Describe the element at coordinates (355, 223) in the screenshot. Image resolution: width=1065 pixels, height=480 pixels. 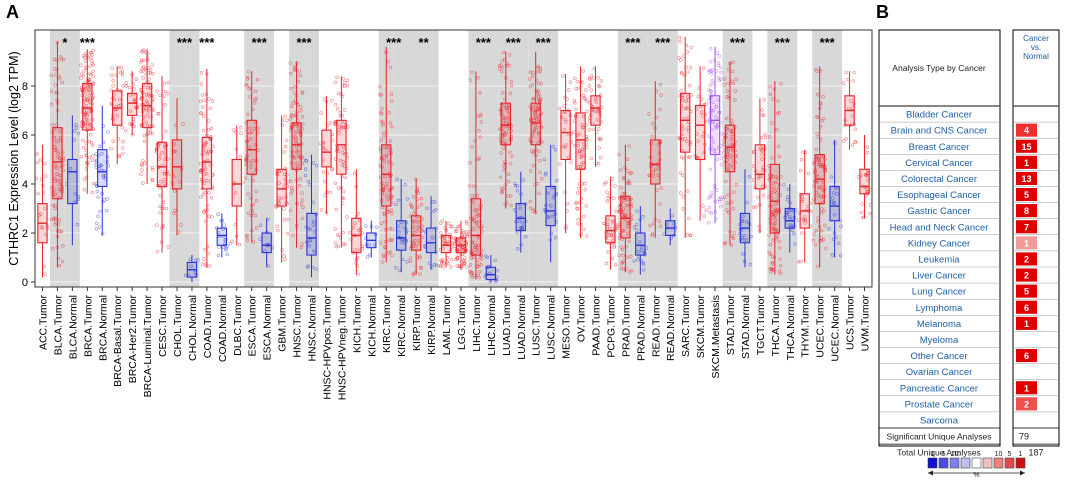
I see `point-KICH.Tumor` at that location.